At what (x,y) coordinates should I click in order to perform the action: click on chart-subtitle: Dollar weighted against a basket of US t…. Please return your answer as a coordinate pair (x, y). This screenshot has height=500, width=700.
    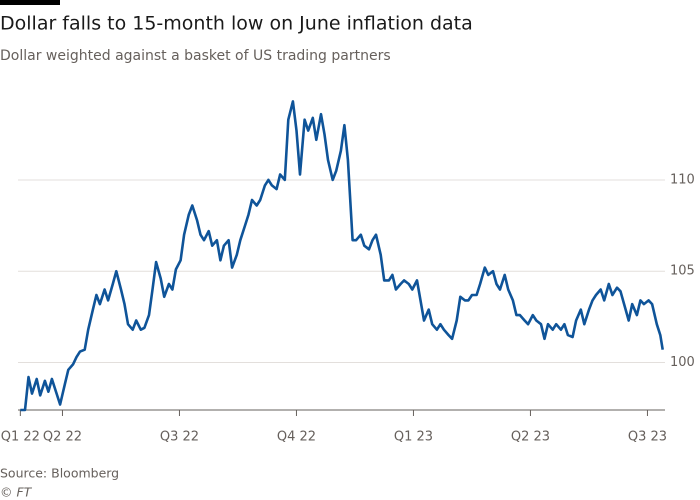
    Looking at the image, I should click on (195, 56).